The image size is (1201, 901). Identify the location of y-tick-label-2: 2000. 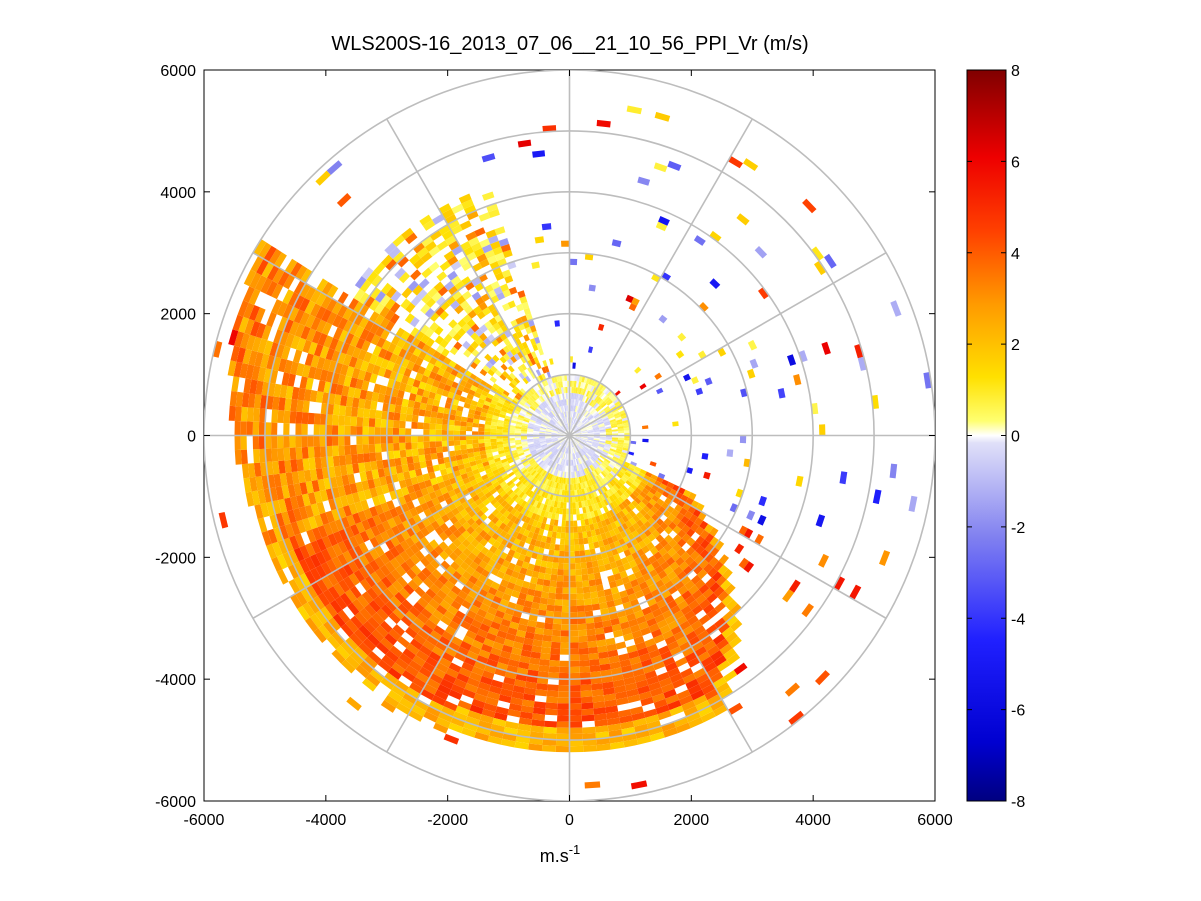
(178, 315).